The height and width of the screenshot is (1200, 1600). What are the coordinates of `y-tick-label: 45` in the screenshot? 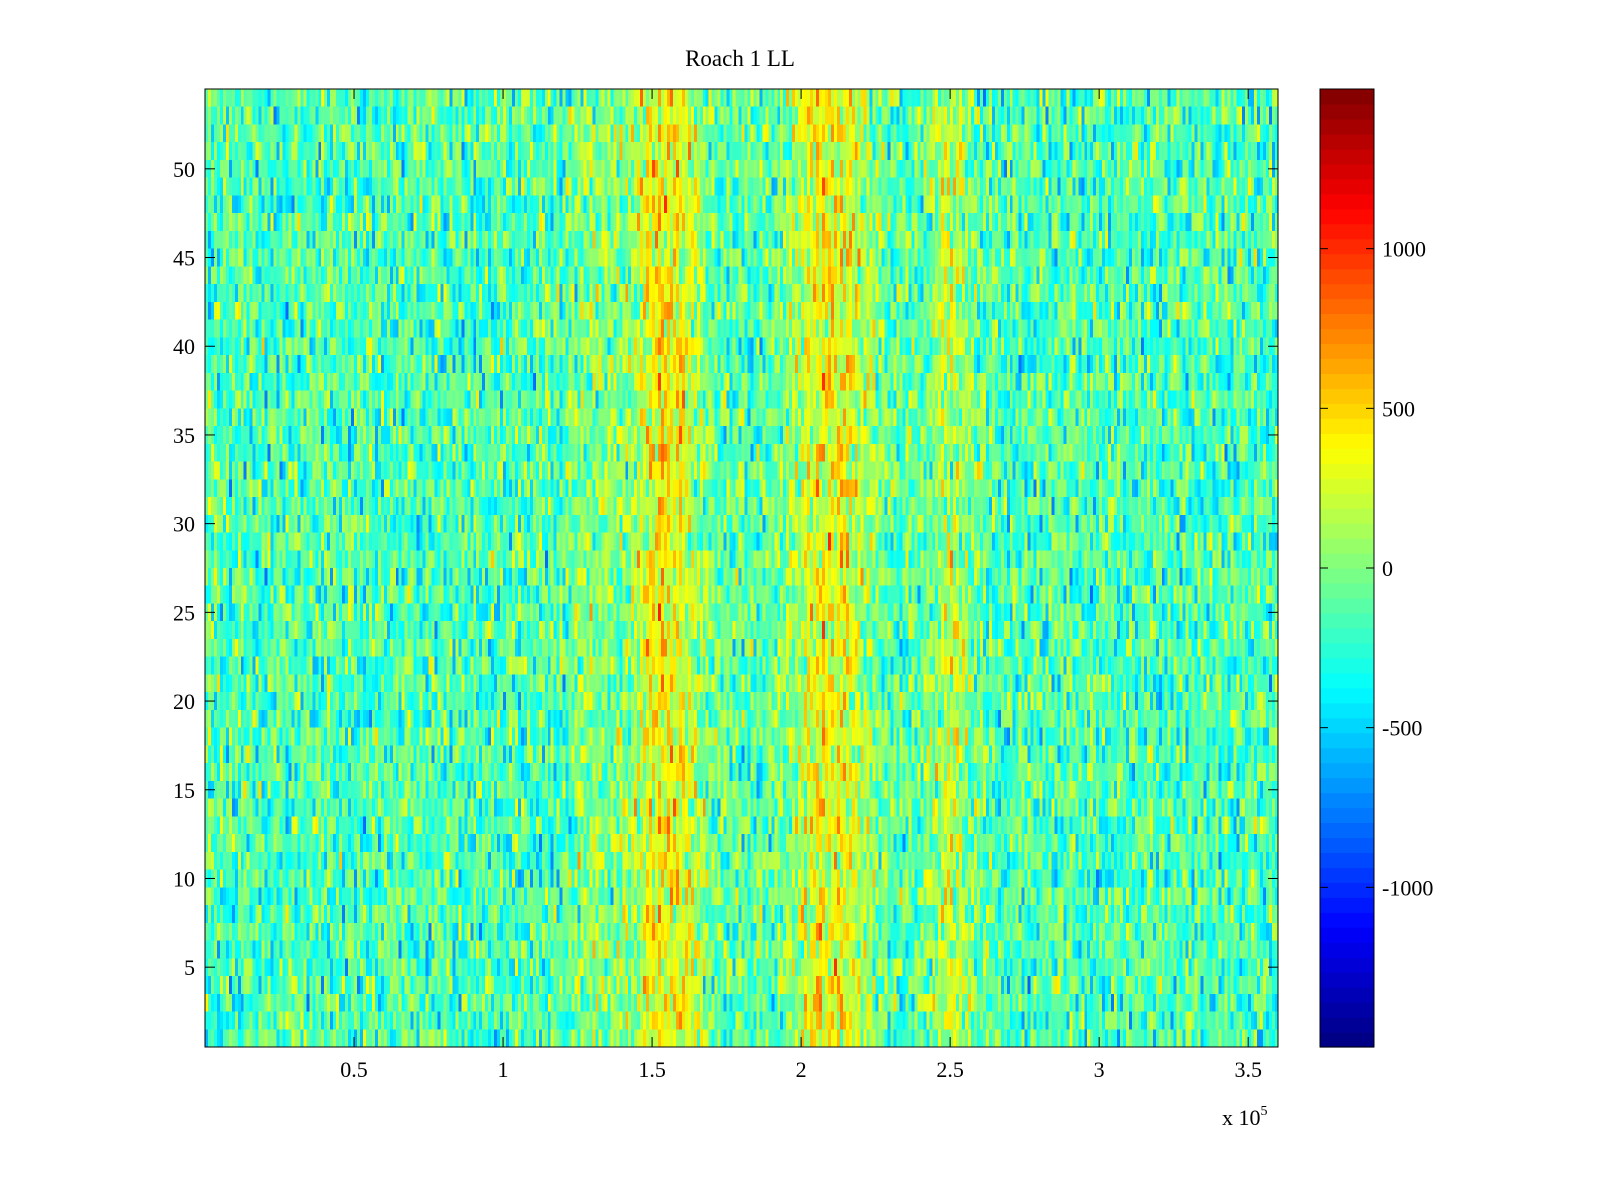 It's located at (184, 258).